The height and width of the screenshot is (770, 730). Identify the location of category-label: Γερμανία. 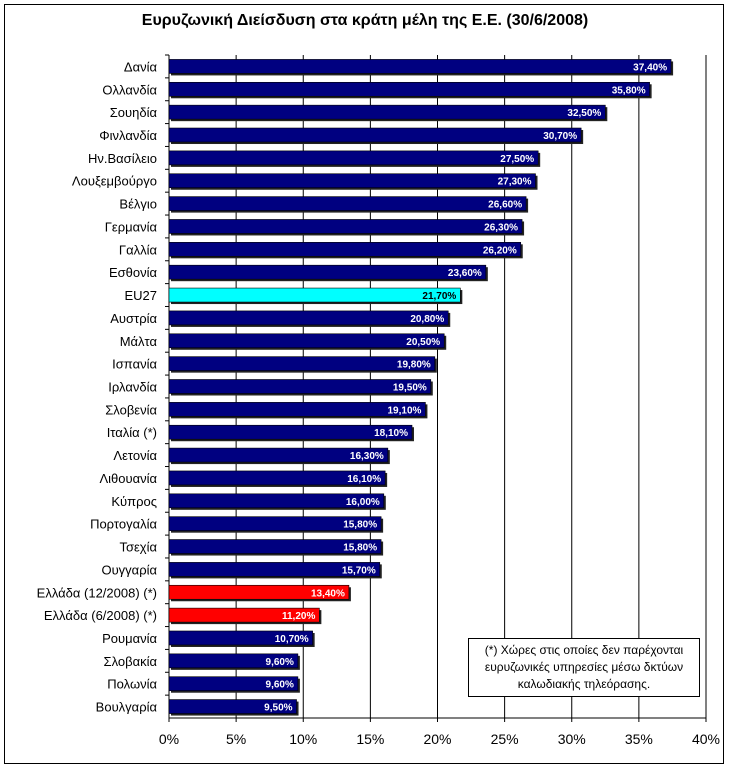
(131, 226).